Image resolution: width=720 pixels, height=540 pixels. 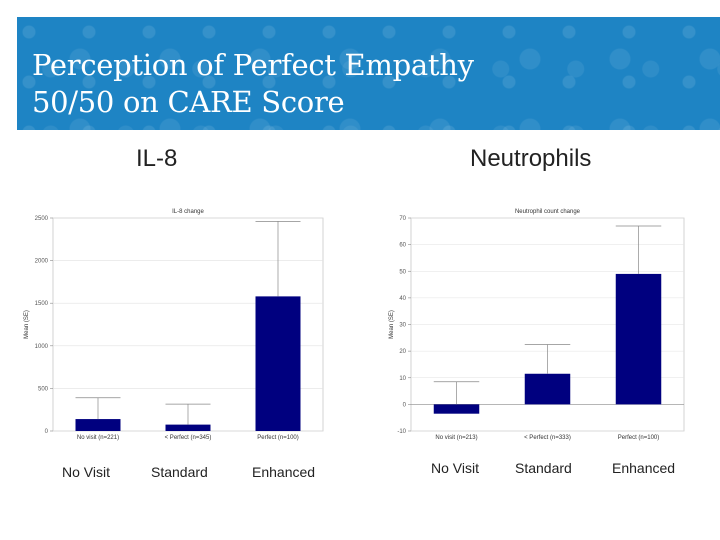 I want to click on il8-category-enhanced: Enhanced, so click(x=284, y=472).